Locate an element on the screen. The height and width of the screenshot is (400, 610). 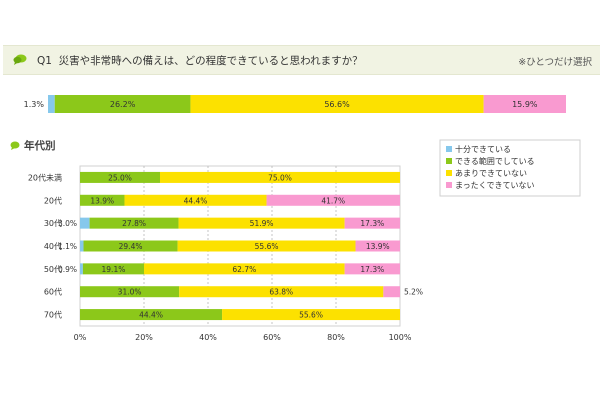
question-body: 災害や非常時への備えは、どの程度できていると思われますか？ is located at coordinates (210, 61).